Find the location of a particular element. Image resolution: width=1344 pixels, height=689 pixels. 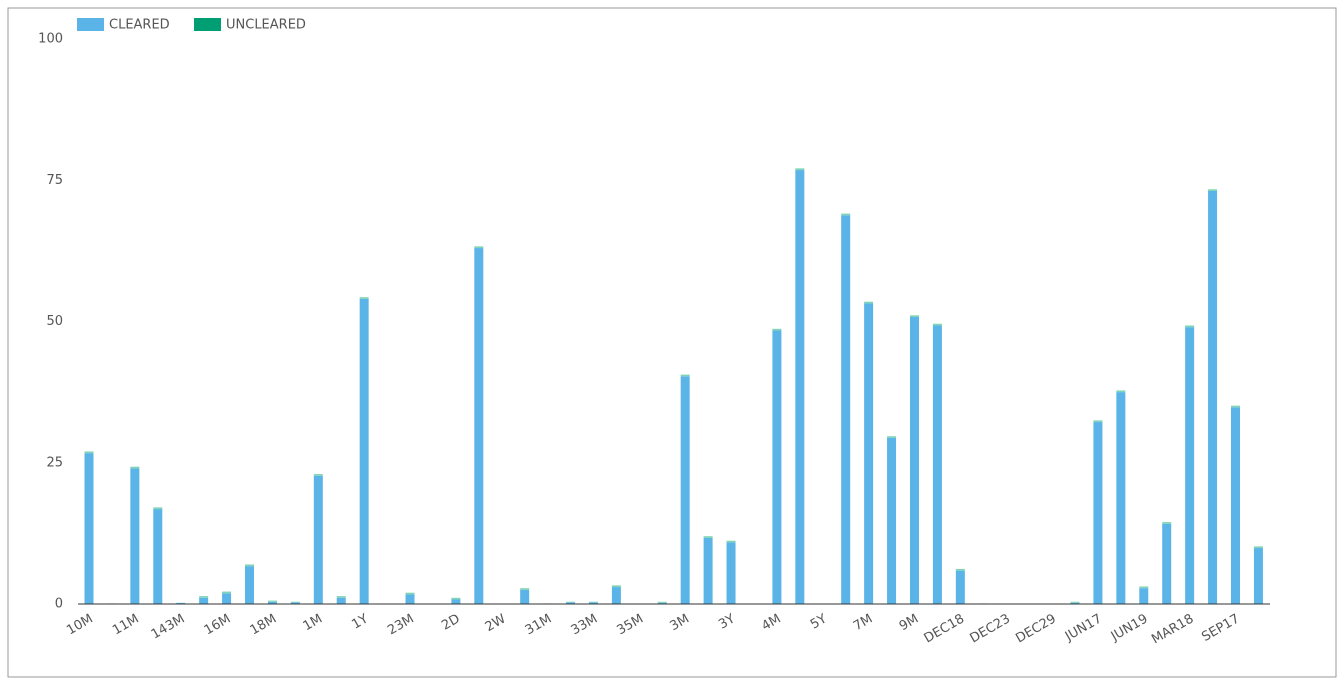

x-tick-label: MAR18 is located at coordinates (1172, 630).